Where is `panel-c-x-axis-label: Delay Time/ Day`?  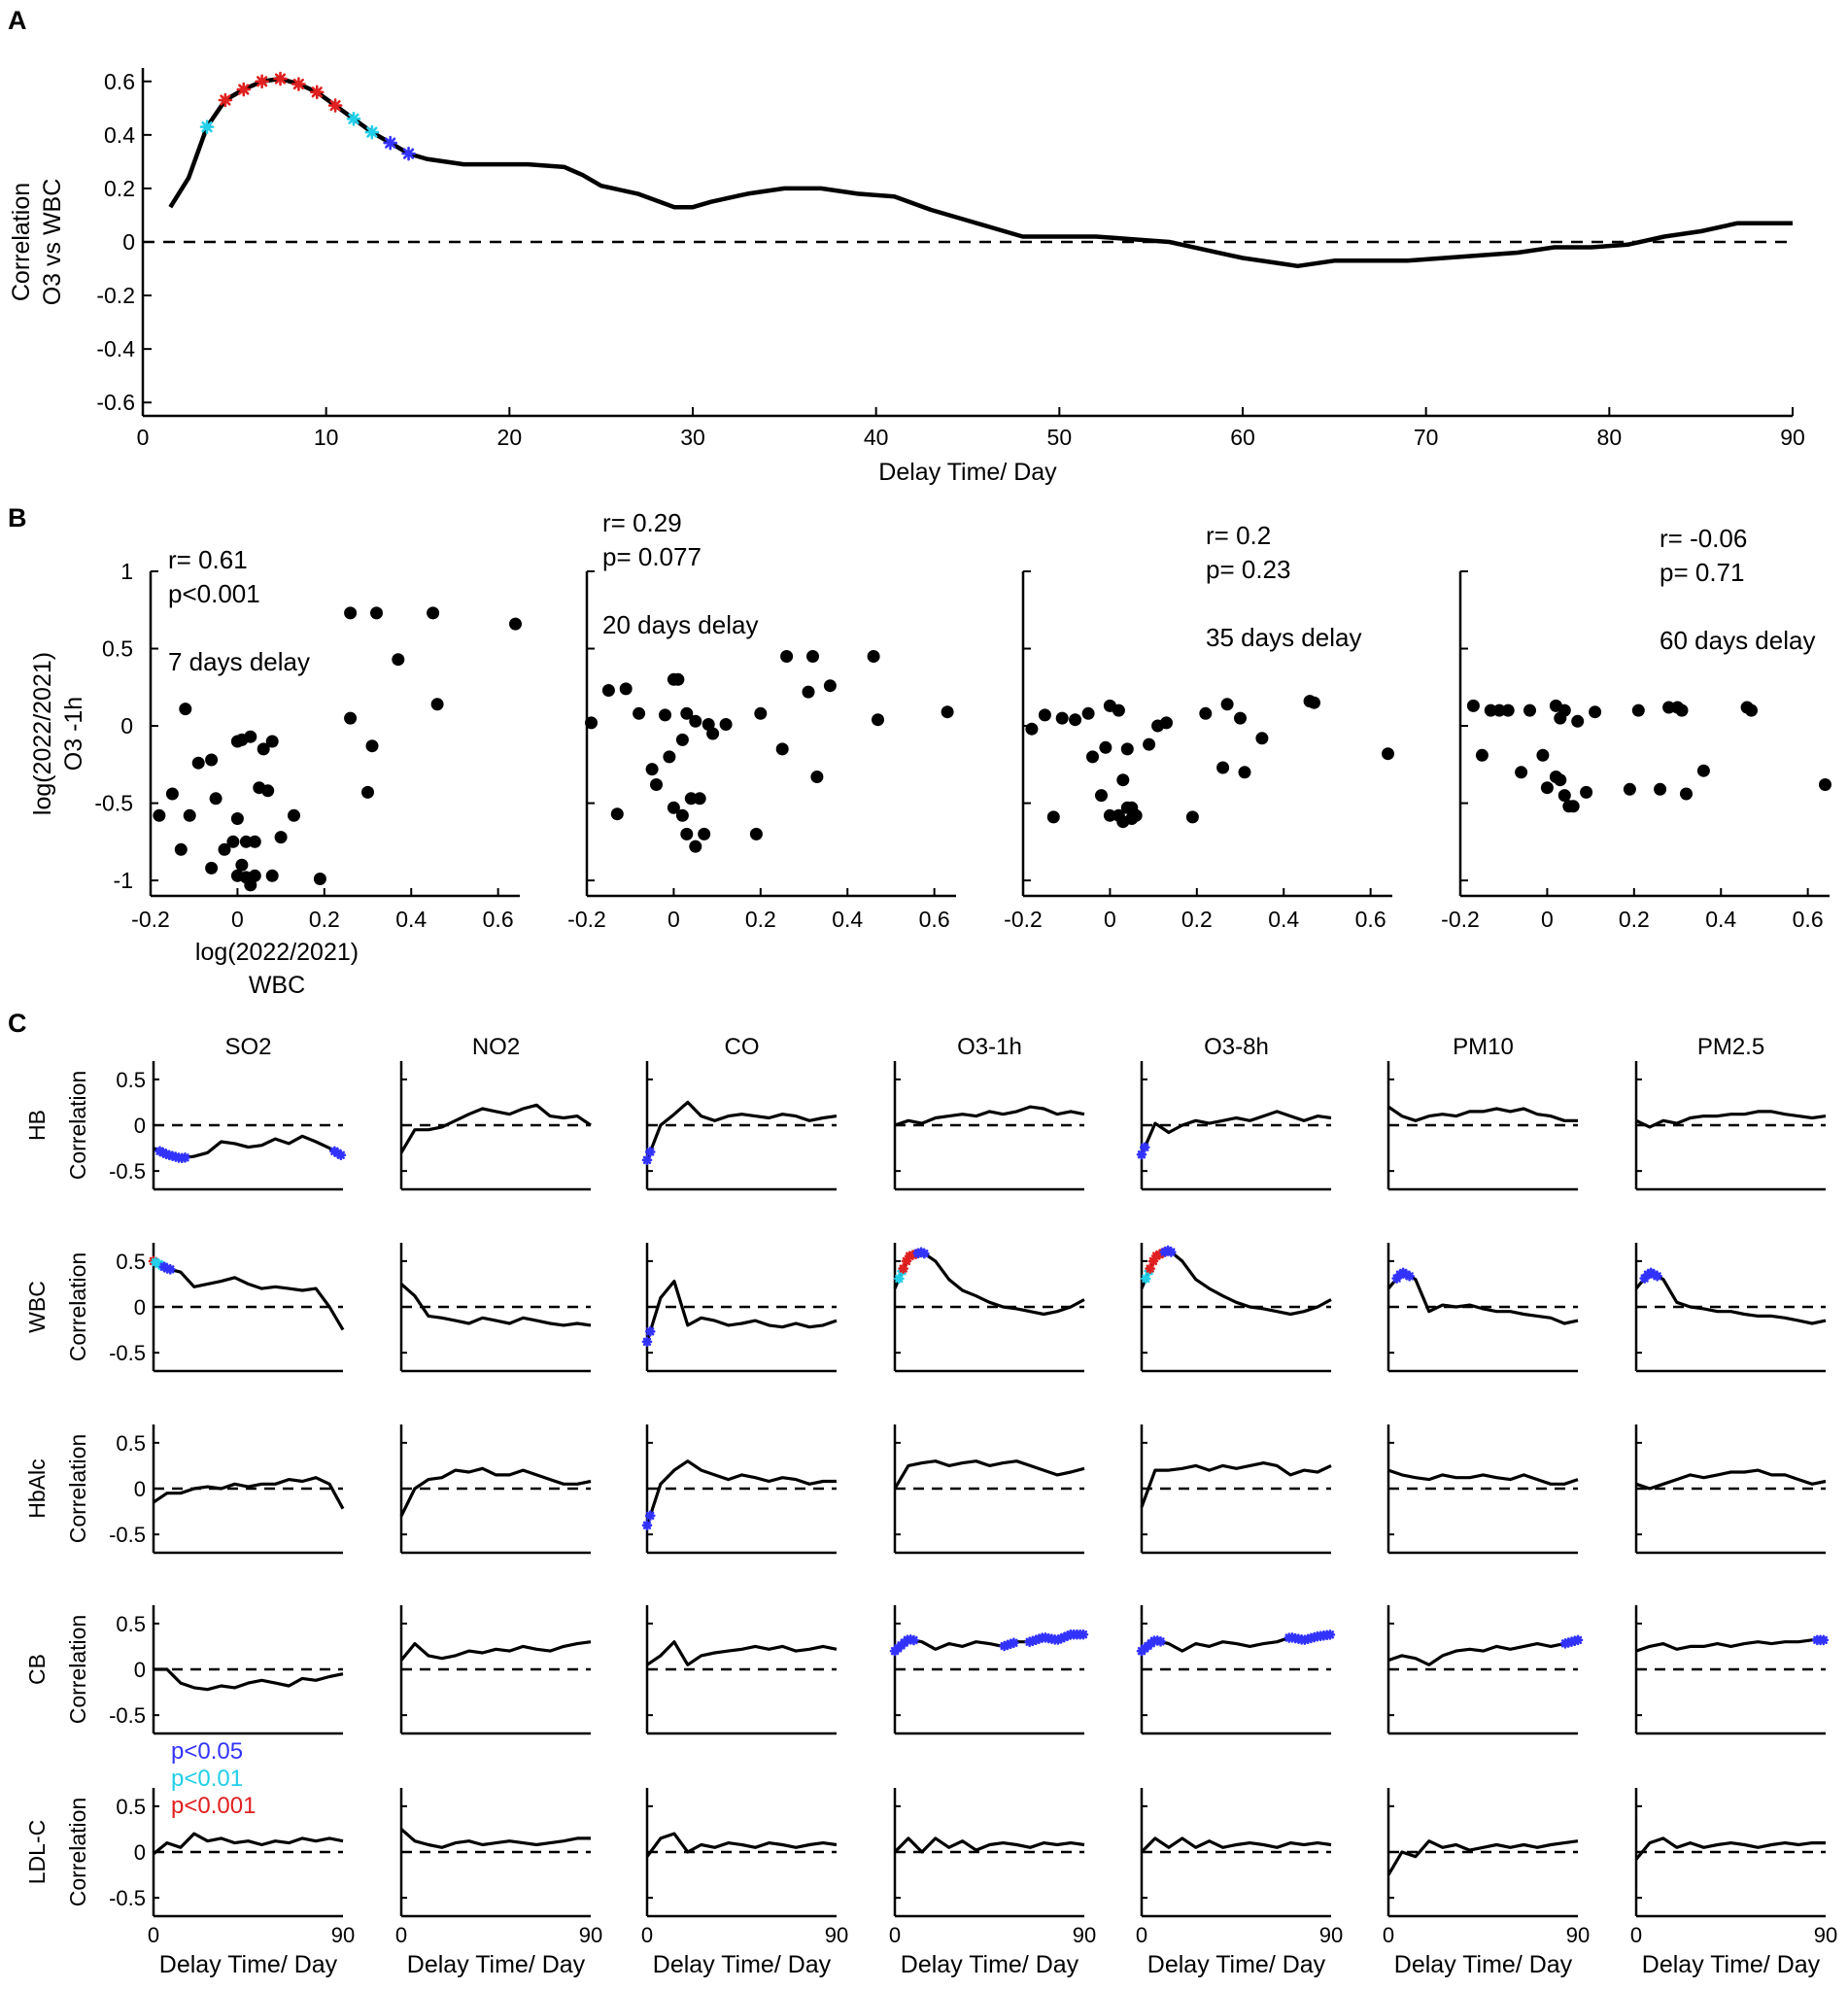 panel-c-x-axis-label: Delay Time/ Day is located at coordinates (248, 1964).